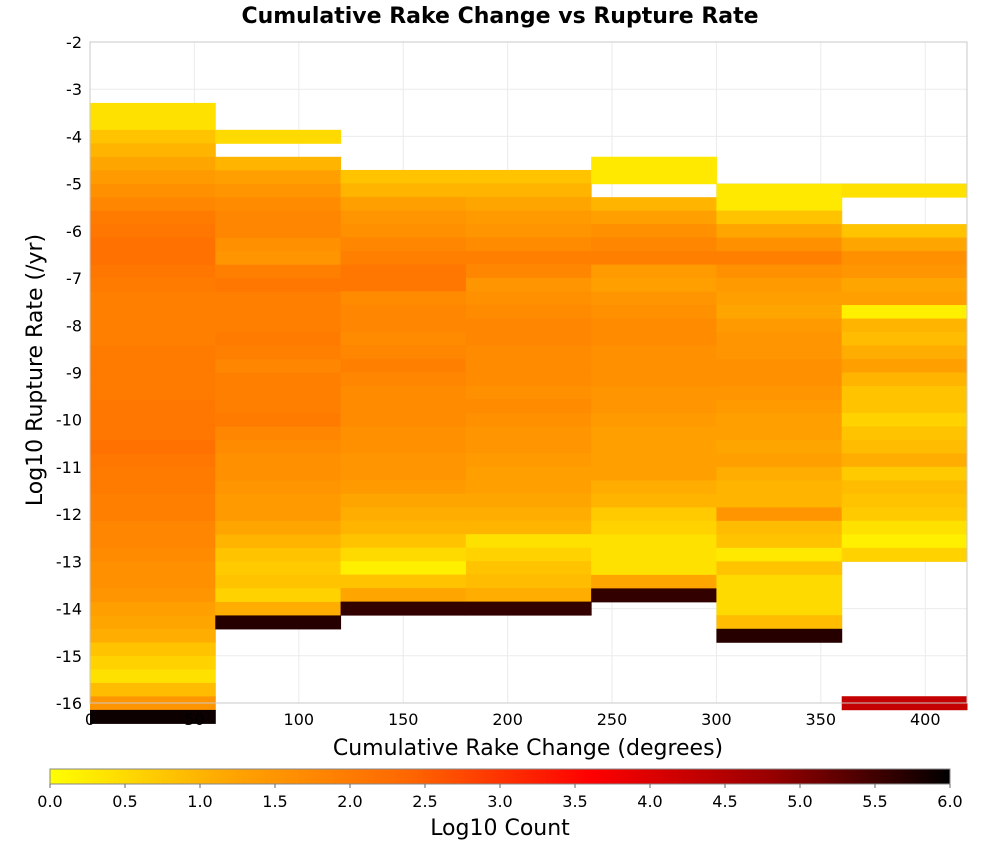 The image size is (1000, 850). What do you see at coordinates (69, 609) in the screenshot?
I see `y-tick-label: -14` at bounding box center [69, 609].